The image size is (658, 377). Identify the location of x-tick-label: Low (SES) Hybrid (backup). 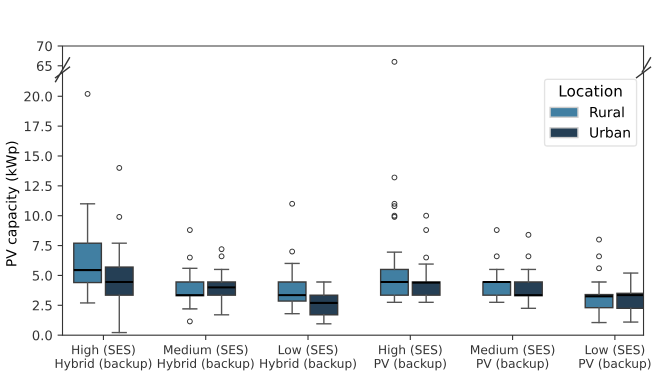
(308, 357).